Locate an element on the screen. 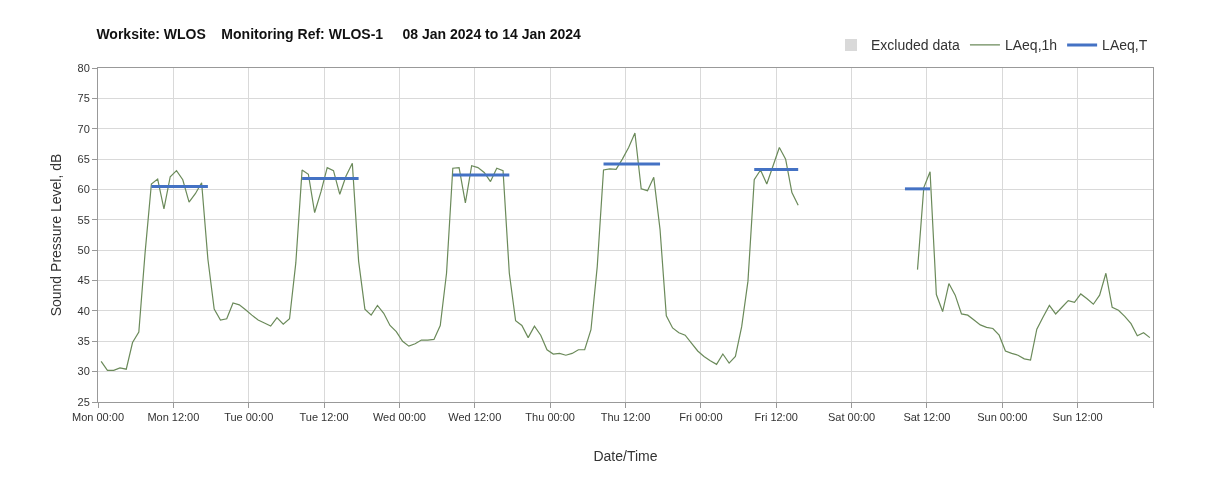 The image size is (1205, 490). x-tick-label: Sun 12:00 is located at coordinates (1077, 417).